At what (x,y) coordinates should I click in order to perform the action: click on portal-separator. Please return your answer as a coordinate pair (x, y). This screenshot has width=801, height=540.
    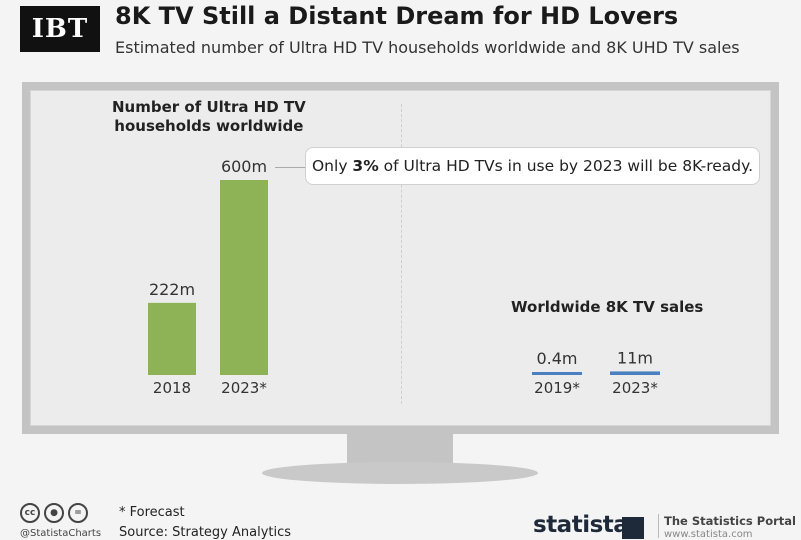
    Looking at the image, I should click on (658, 526).